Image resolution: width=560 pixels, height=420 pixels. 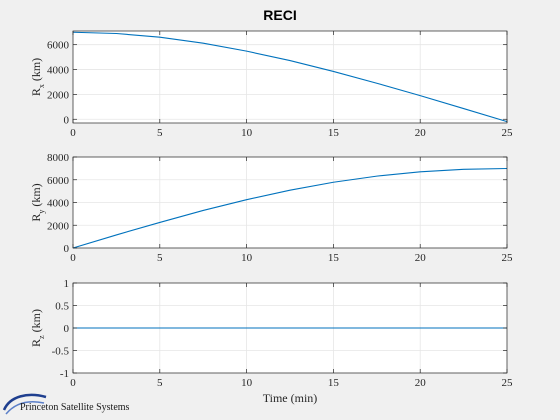 What do you see at coordinates (58, 158) in the screenshot?
I see `y-tick-label: 8000` at bounding box center [58, 158].